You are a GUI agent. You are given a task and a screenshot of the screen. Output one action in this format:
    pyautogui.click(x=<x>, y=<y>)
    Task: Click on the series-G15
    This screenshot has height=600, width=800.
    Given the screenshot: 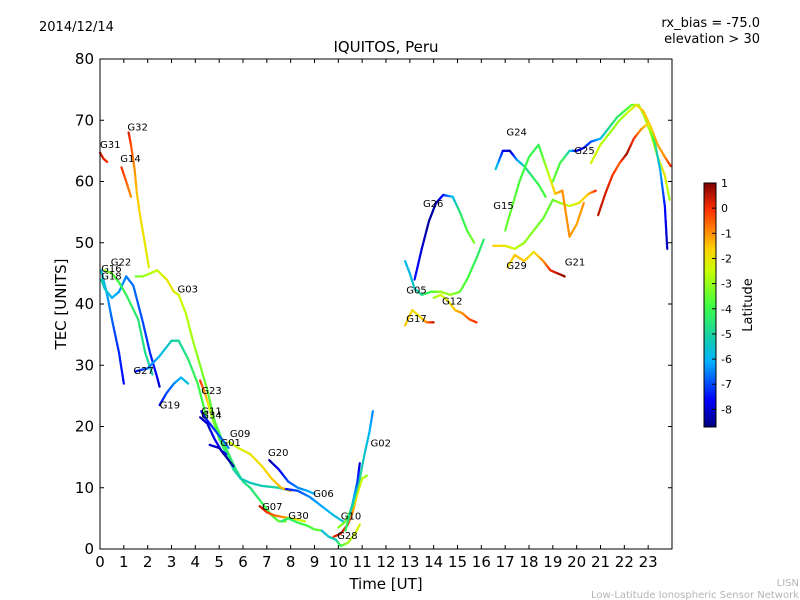 What is the action you would take?
    pyautogui.click(x=544, y=219)
    